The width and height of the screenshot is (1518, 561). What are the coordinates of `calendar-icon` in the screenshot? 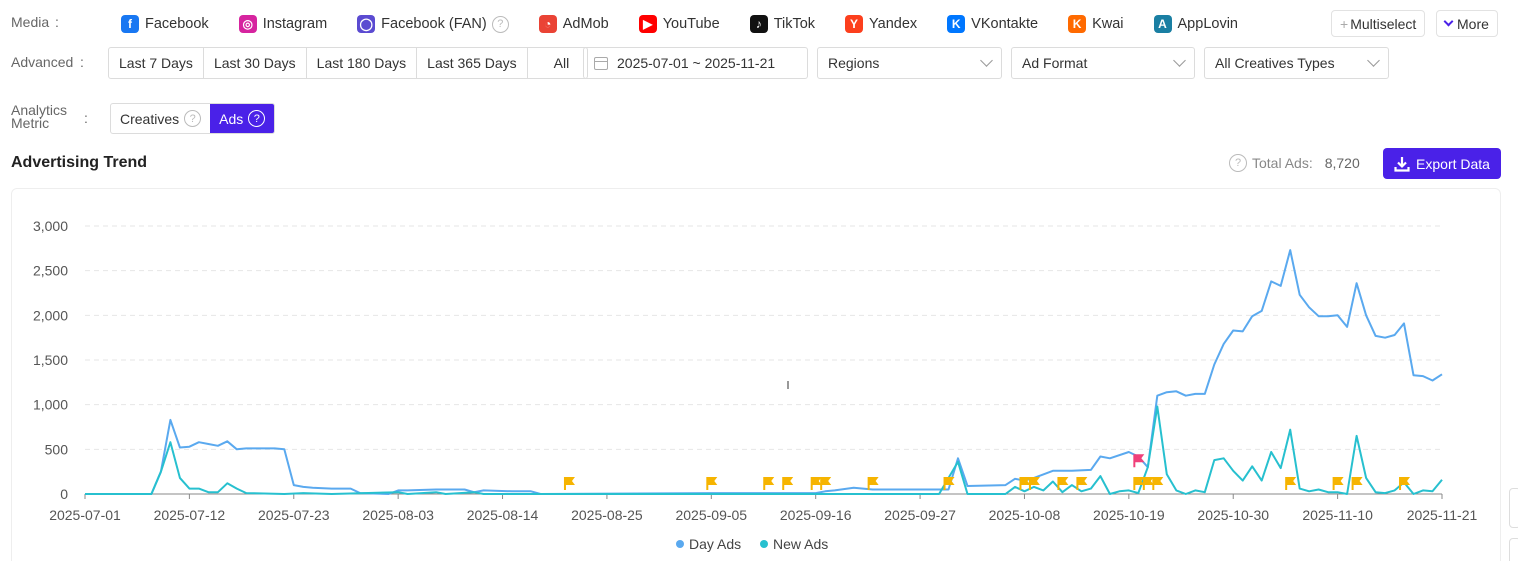 It's located at (601, 63).